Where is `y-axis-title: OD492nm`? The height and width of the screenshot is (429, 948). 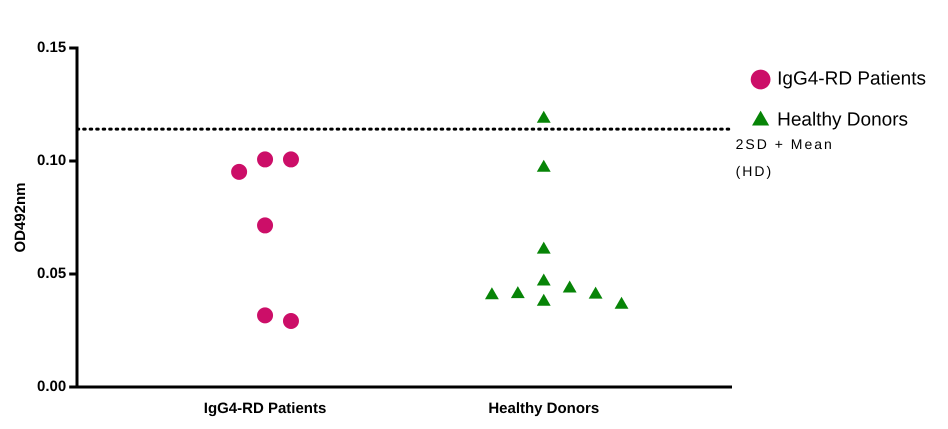 y-axis-title: OD492nm is located at coordinates (21, 217).